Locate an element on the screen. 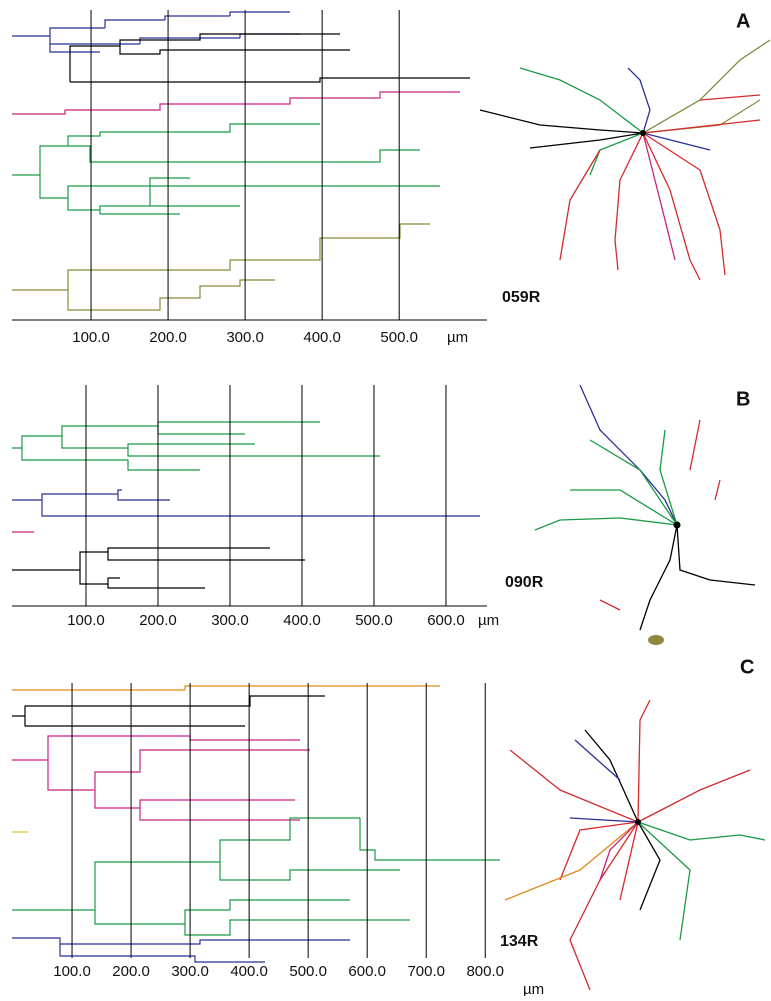  x-tick-label: 800.0 is located at coordinates (485, 971).